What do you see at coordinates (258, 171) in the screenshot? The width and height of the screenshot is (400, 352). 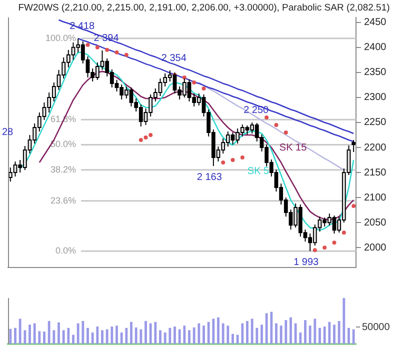 I see `series-label: SK 5` at bounding box center [258, 171].